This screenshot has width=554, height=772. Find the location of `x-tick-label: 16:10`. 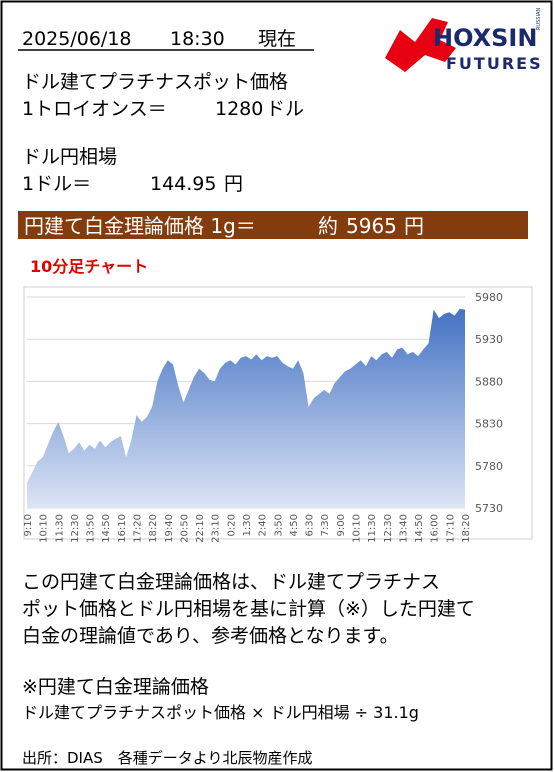

x-tick-label: 16:10 is located at coordinates (122, 528).